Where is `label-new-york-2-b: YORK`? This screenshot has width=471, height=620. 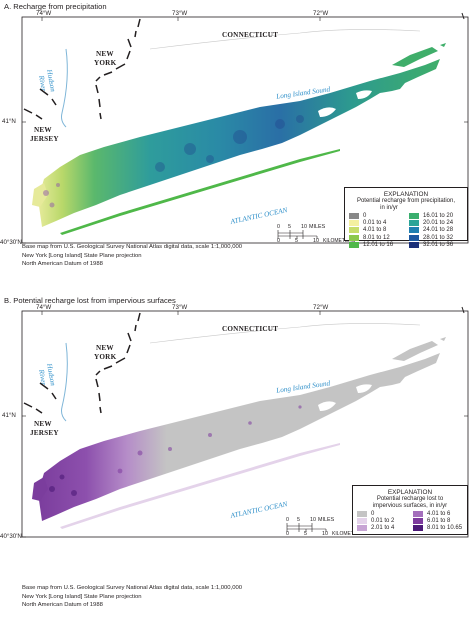
label-new-york-2-b: YORK is located at coordinates (105, 357).